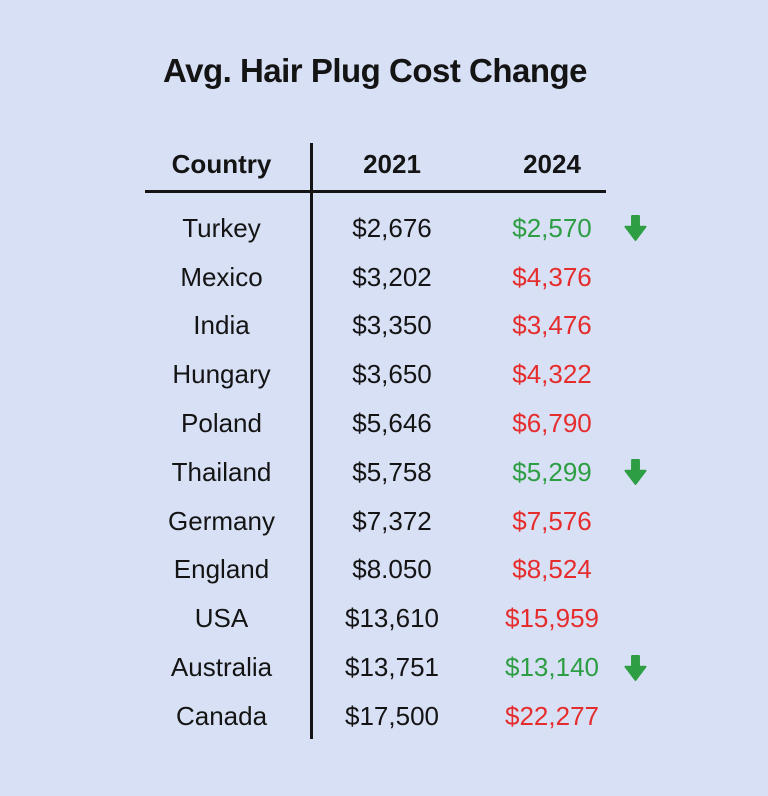 This screenshot has height=796, width=768. I want to click on table-row: India $3,350 $3,476, so click(403, 326).